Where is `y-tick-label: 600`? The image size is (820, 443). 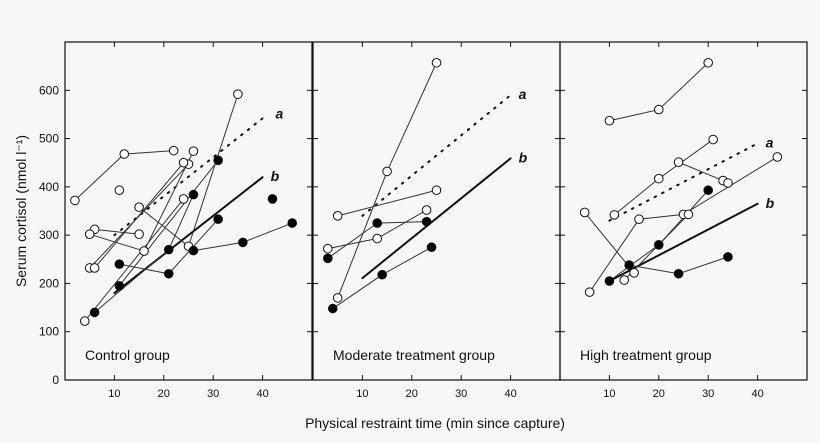 y-tick-label: 600 is located at coordinates (49, 90).